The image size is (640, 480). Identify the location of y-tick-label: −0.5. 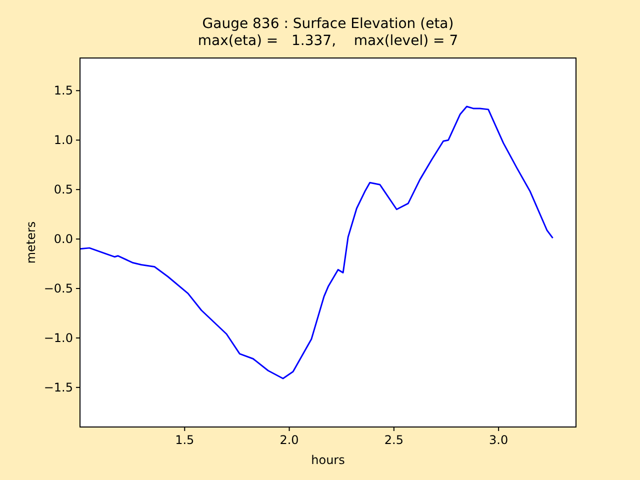
(58, 289).